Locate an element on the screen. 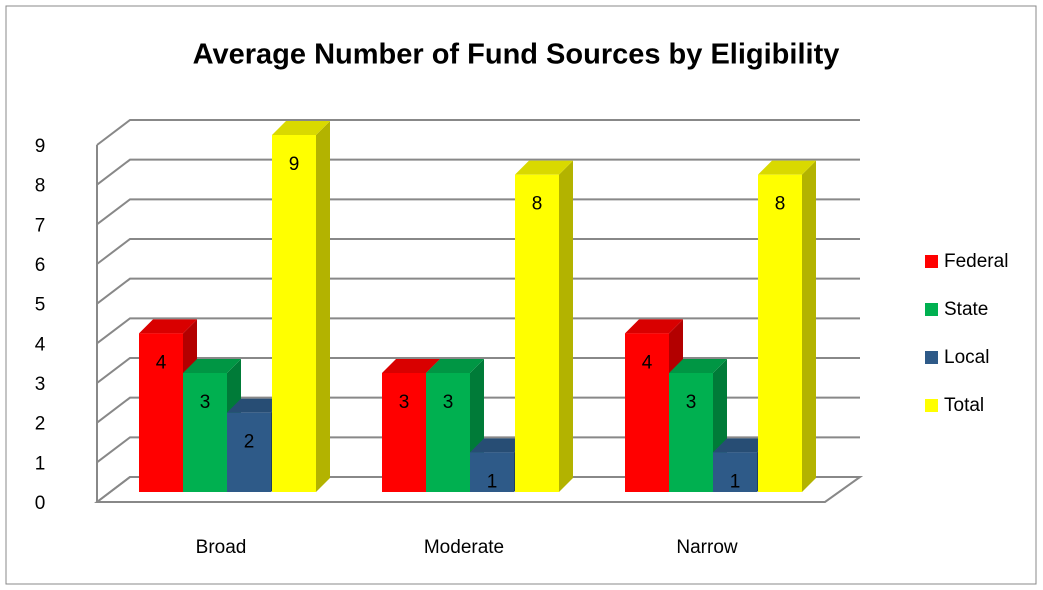 The height and width of the screenshot is (590, 1043). y-tick-label: 0 is located at coordinates (40, 503).